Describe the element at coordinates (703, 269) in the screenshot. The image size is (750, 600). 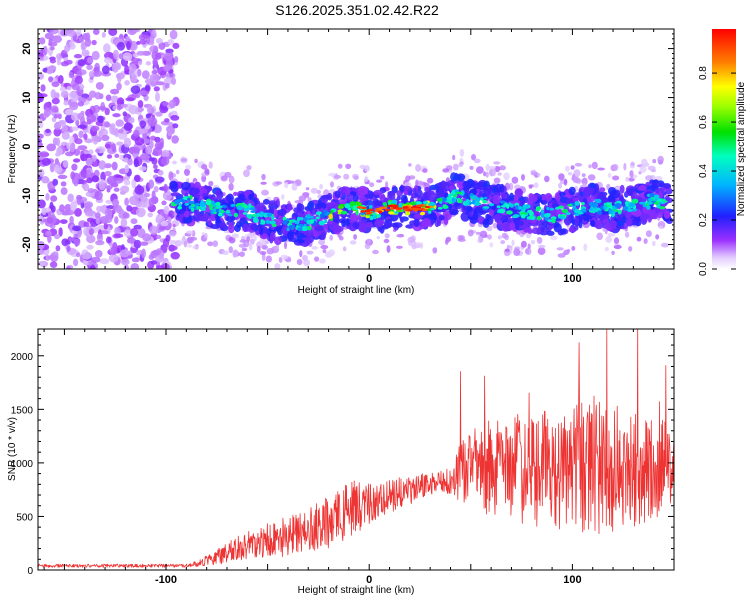
I see `colorbar-tick-label: 0.0` at that location.